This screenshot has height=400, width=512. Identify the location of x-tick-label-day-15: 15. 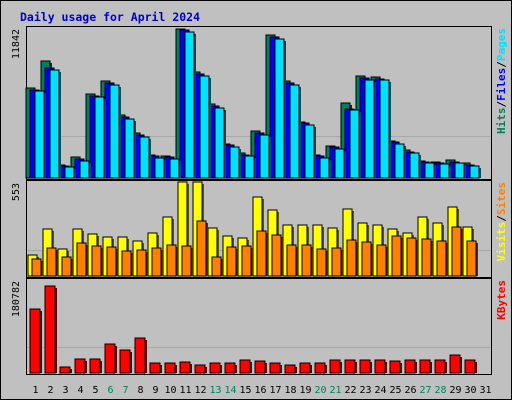
(245, 390).